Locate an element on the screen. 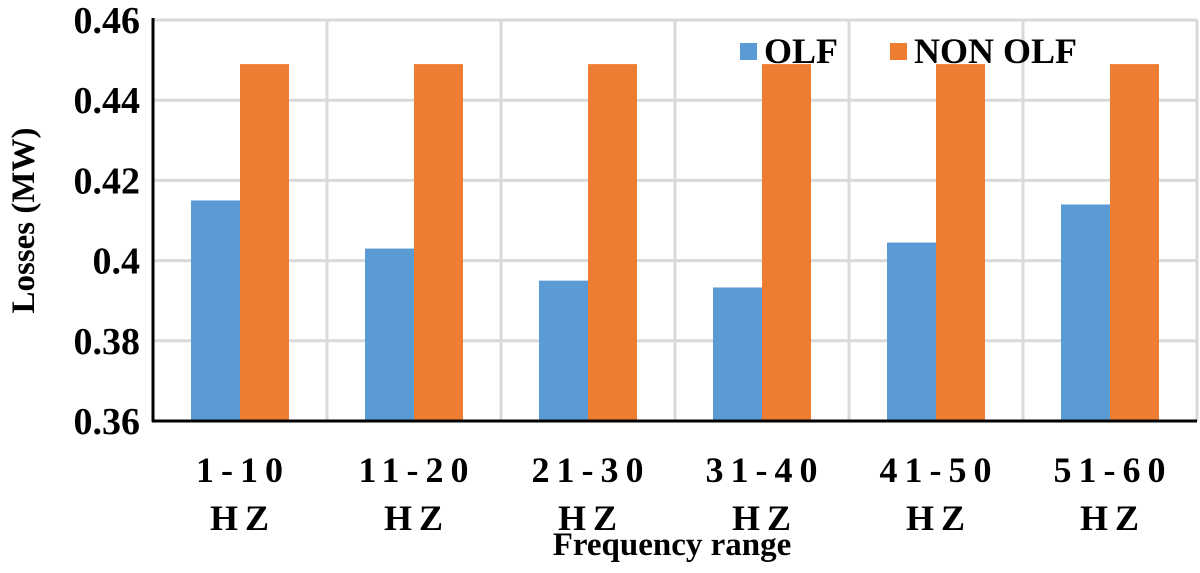  x-tick-label: 21-30 is located at coordinates (591, 470).